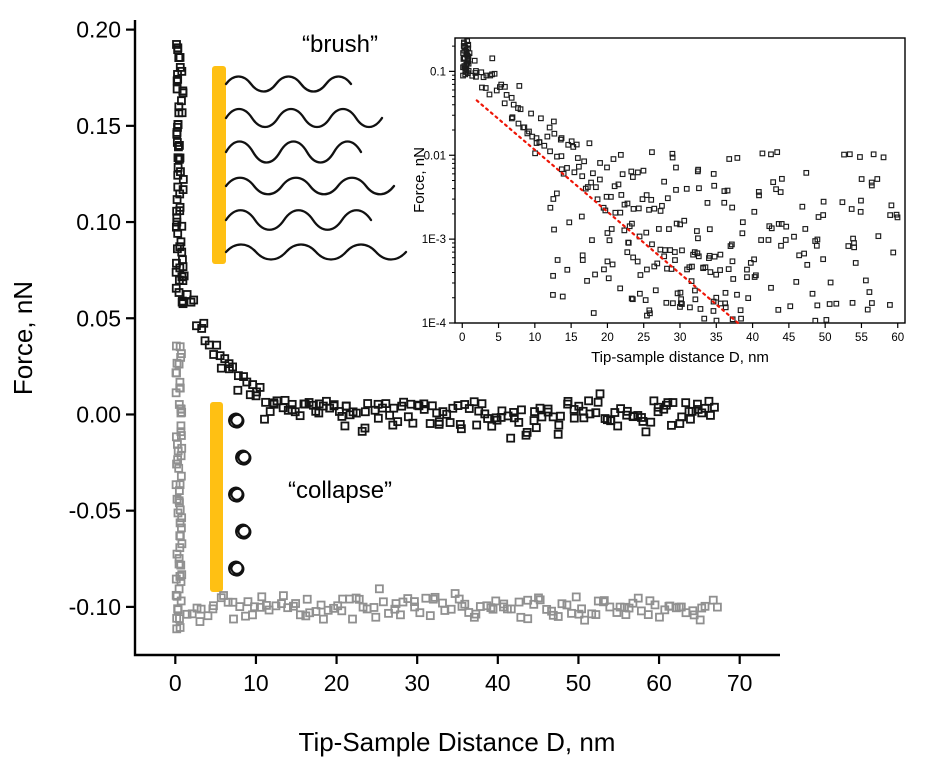 The image size is (931, 780). Describe the element at coordinates (659, 683) in the screenshot. I see `main-x-tick-label: 60` at that location.